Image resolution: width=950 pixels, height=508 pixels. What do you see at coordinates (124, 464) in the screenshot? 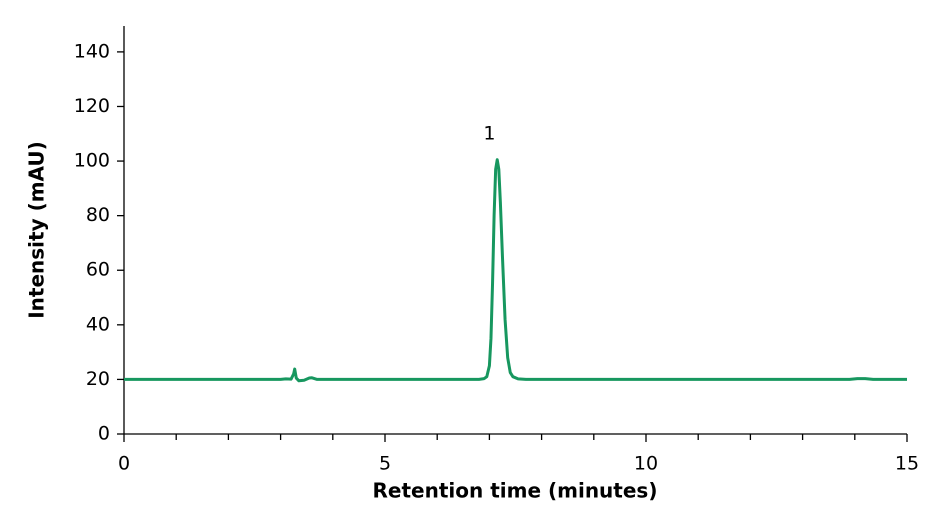
I see `x-tick-label: 0` at bounding box center [124, 464].